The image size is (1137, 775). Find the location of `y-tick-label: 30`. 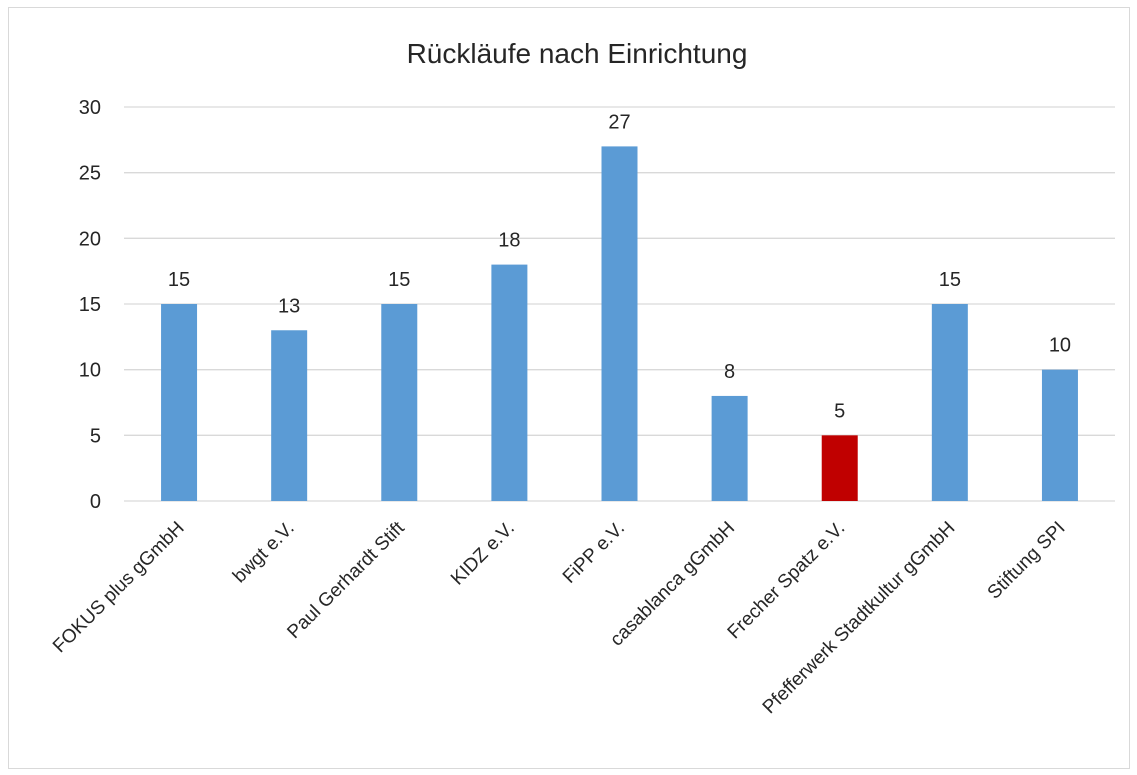

y-tick-label: 30 is located at coordinates (90, 108).